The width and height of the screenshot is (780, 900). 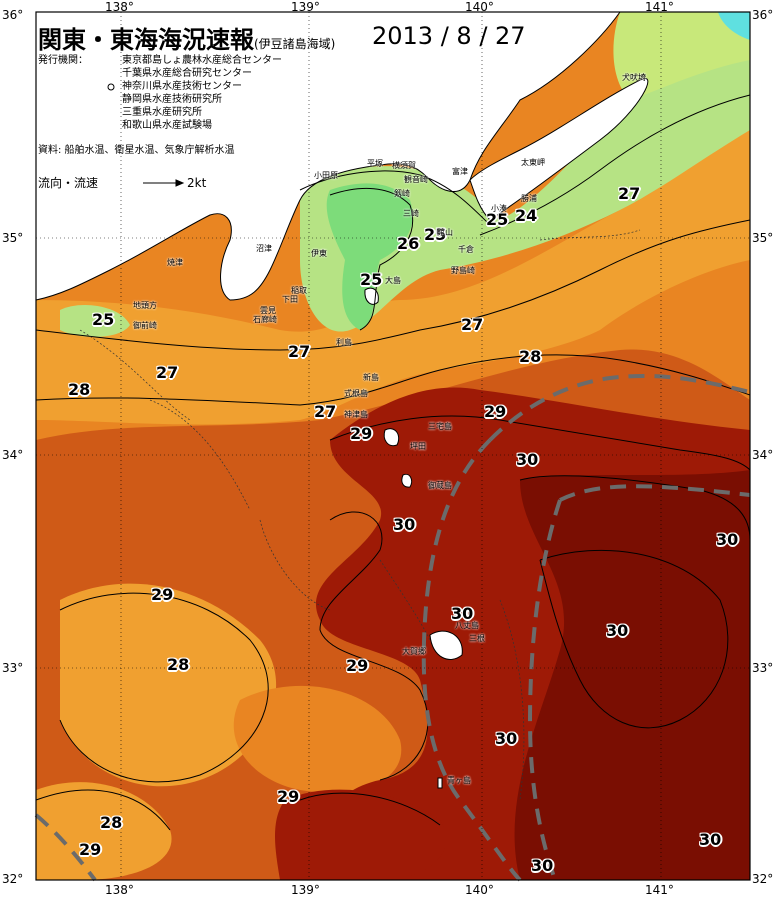 I want to click on data-source: 資料: 船舶水温、衛星水温、気象庁解析水温, so click(x=136, y=150).